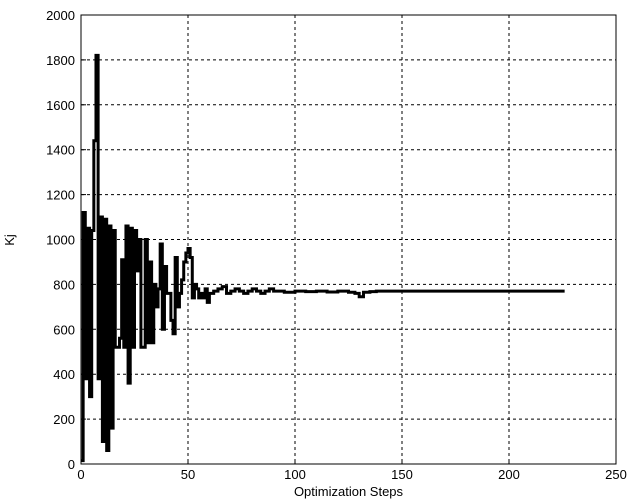 The height and width of the screenshot is (502, 628). Describe the element at coordinates (60, 60) in the screenshot. I see `y-tick-label: 1800` at that location.